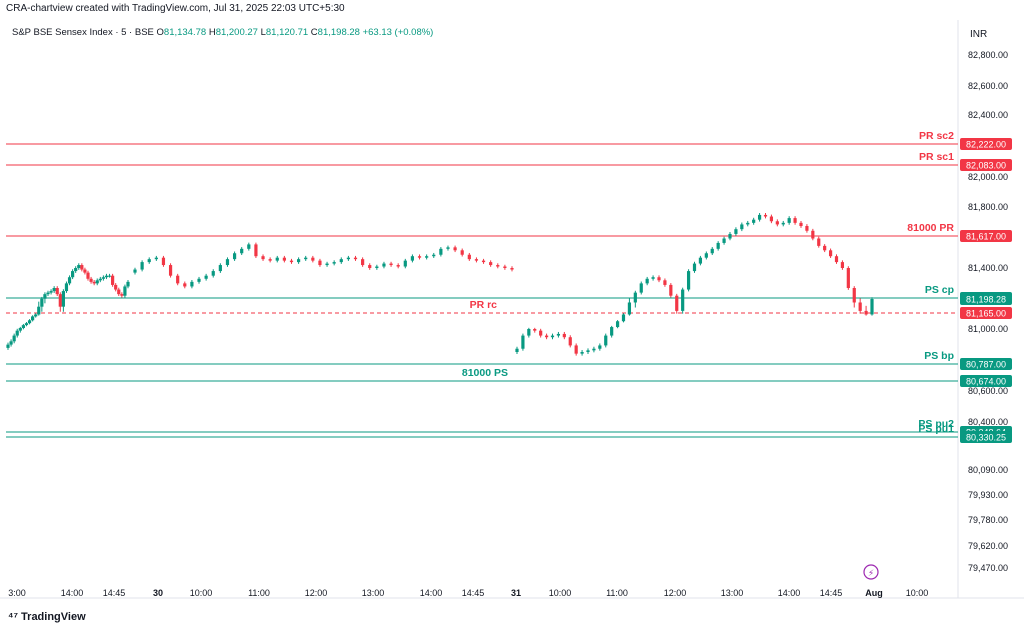 This screenshot has height=631, width=1024. What do you see at coordinates (988, 391) in the screenshot?
I see `price-tick-label: 80,600.00` at bounding box center [988, 391].